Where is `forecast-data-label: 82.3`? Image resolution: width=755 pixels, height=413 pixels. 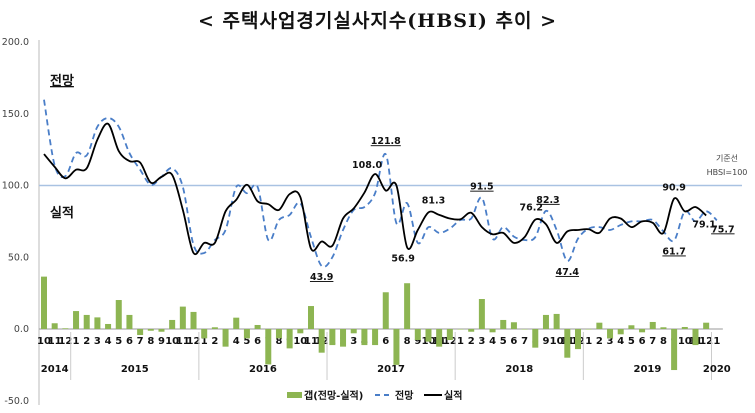 forecast-data-label: 82.3 is located at coordinates (547, 200).